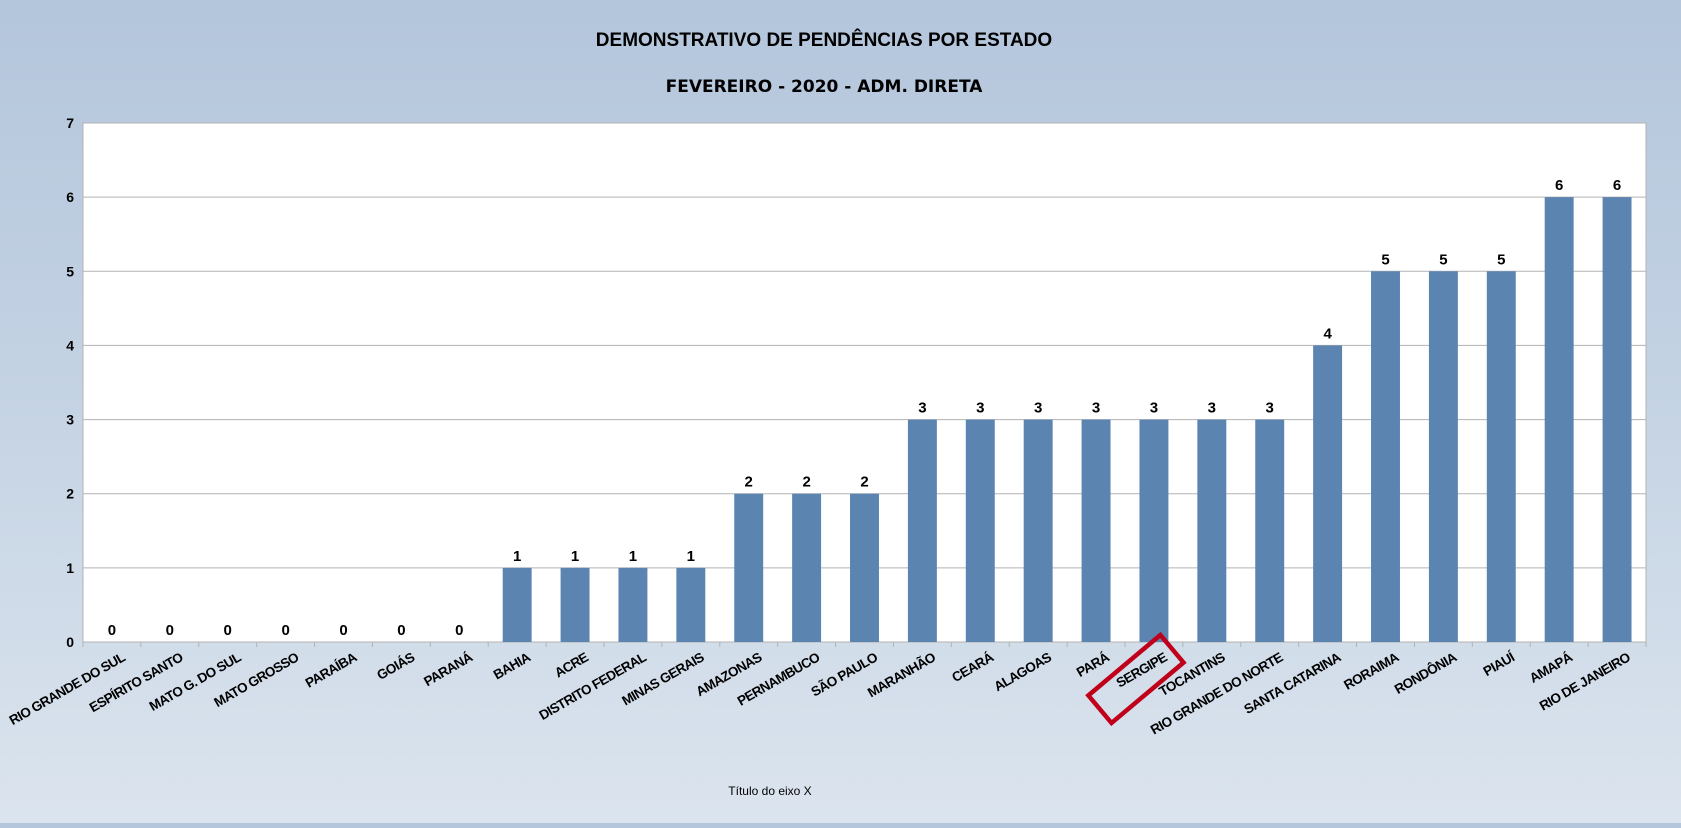  I want to click on x-tick-label: PARÁ, so click(1093, 664).